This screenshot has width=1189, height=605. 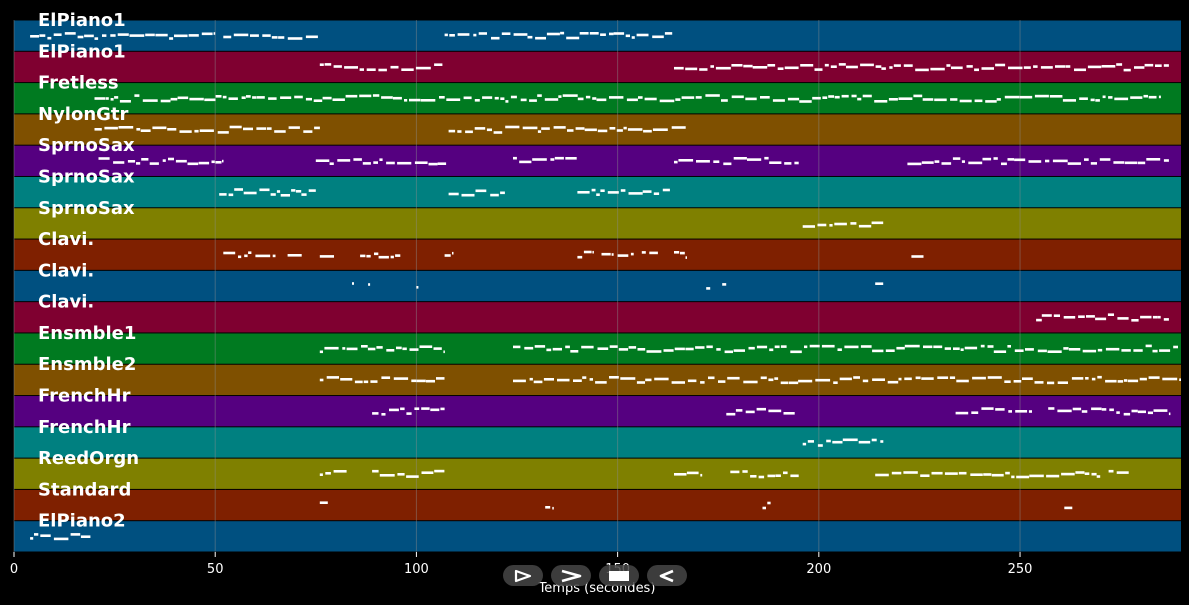 I want to click on play-button, so click(x=523, y=575).